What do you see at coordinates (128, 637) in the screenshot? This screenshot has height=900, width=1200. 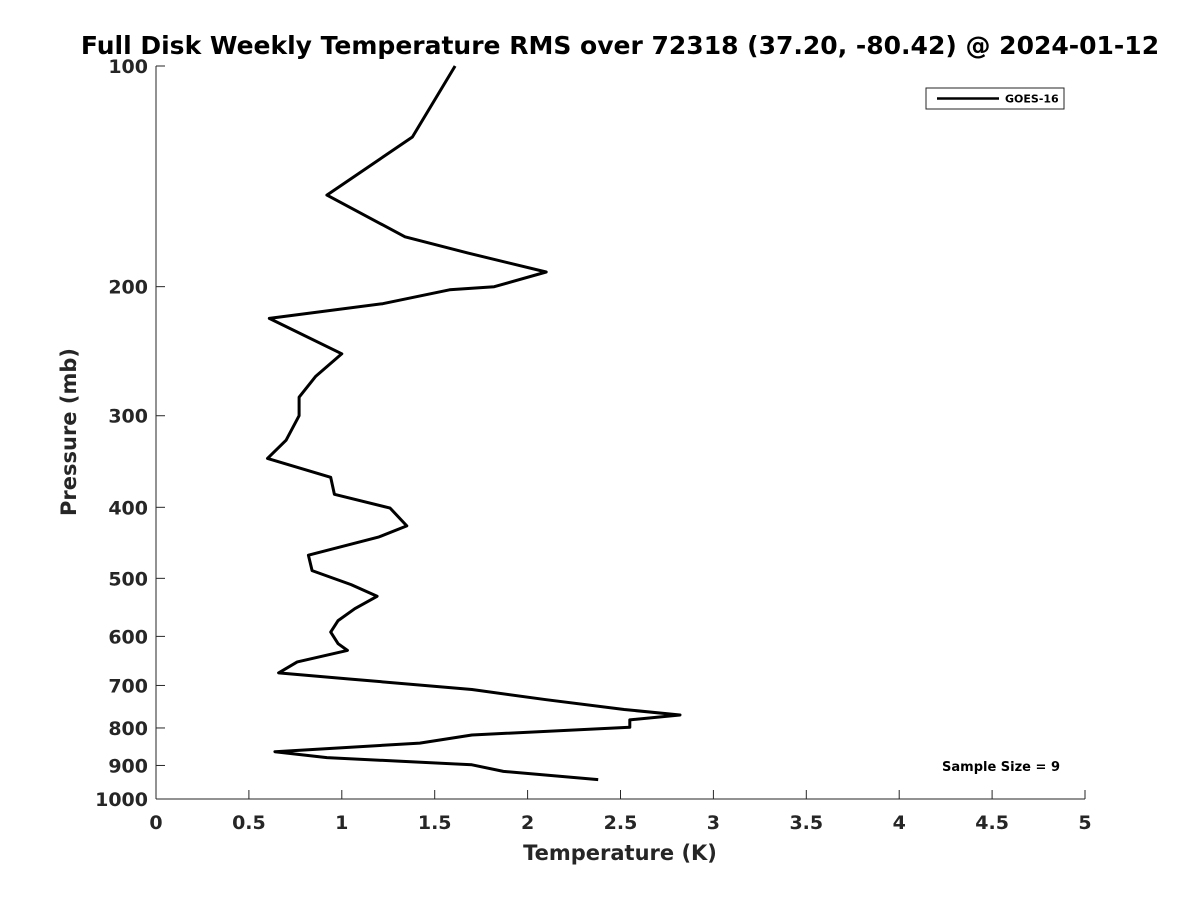 I see `y-tick-label: 600` at bounding box center [128, 637].